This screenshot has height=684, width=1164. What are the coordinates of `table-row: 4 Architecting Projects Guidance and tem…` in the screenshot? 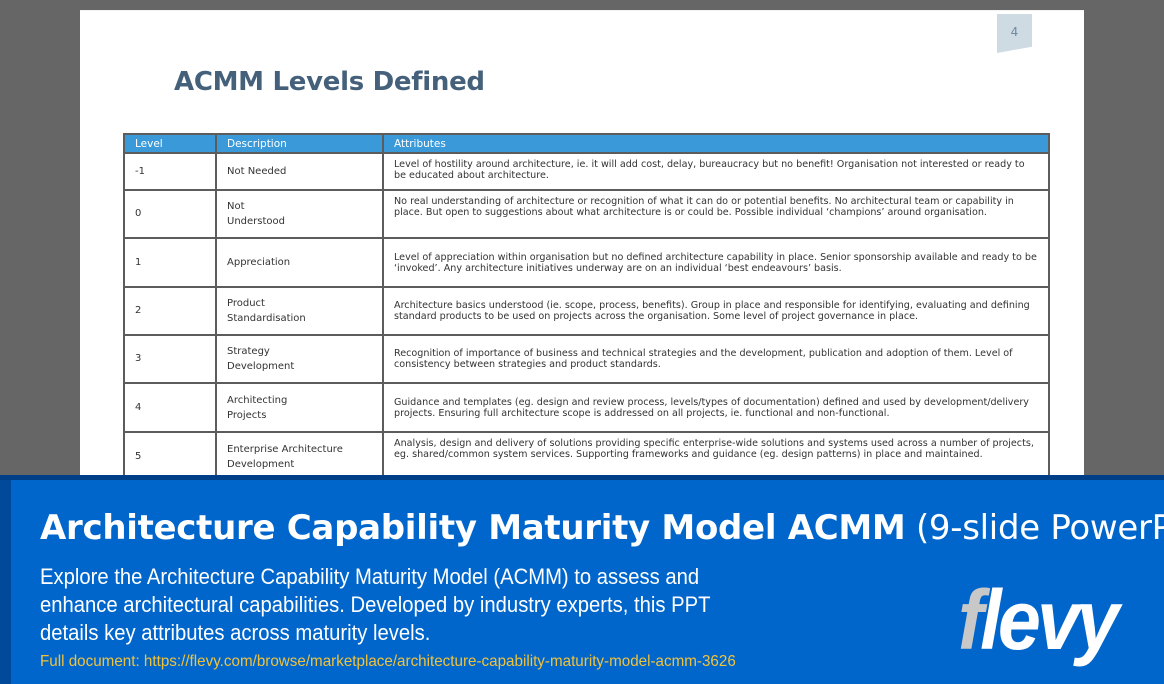 It's located at (586, 407).